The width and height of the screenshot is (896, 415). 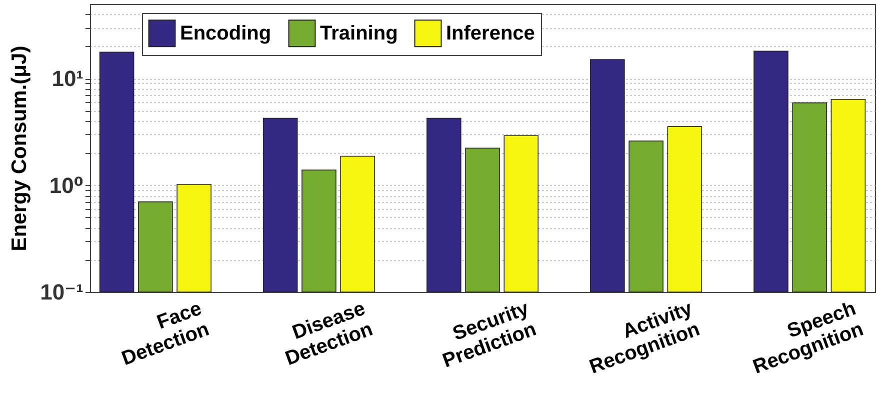 I want to click on legend-label: Training, so click(x=359, y=33).